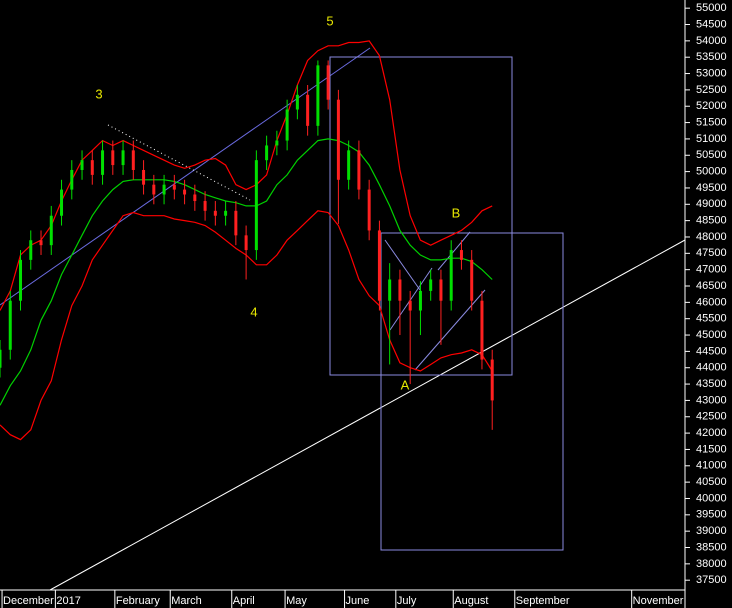  Describe the element at coordinates (711, 335) in the screenshot. I see `y-tick-label: 45000` at that location.